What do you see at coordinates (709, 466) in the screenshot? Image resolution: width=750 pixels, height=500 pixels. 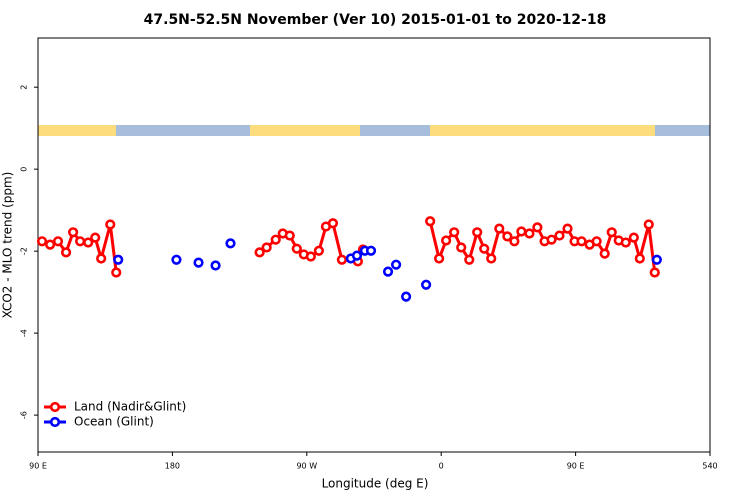 I see `x-tick-label: 540` at bounding box center [709, 466].